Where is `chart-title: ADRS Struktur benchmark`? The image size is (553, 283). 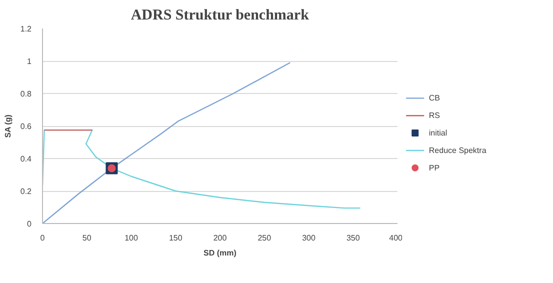
chart-title: ADRS Struktur benchmark is located at coordinates (220, 16).